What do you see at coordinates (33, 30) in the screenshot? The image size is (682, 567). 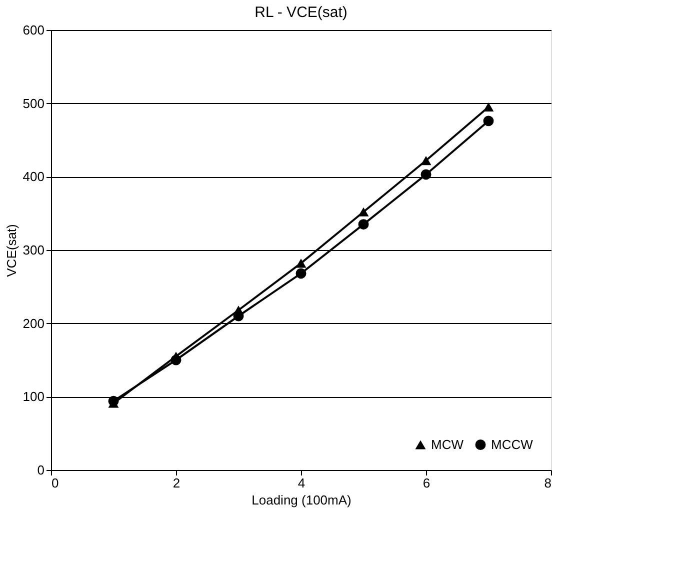 I see `y-tick-label: 600` at bounding box center [33, 30].